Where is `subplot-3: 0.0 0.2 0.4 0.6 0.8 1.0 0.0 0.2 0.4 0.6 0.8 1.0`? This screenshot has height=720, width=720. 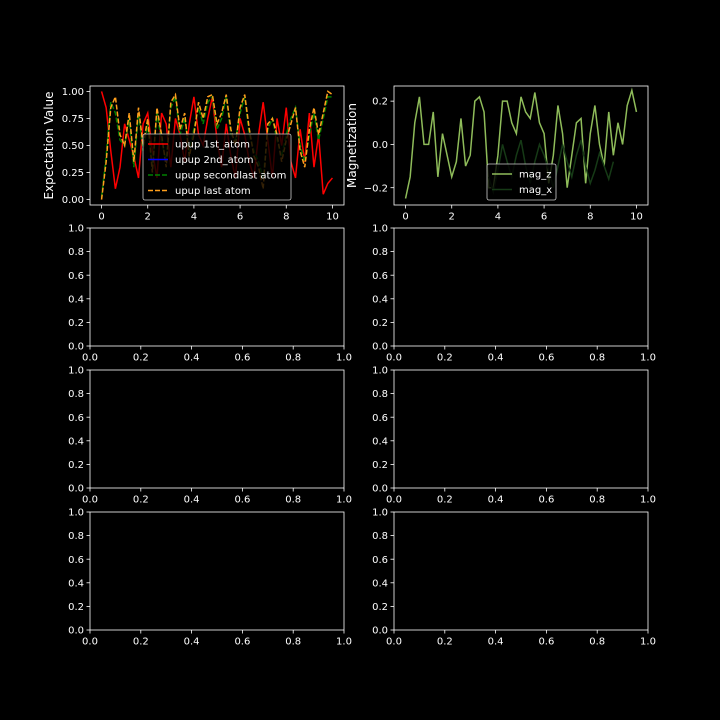 subplot-3: 0.0 0.2 0.4 0.6 0.8 1.0 0.0 0.2 0.4 0.6 0.8 1.0 is located at coordinates (210, 294).